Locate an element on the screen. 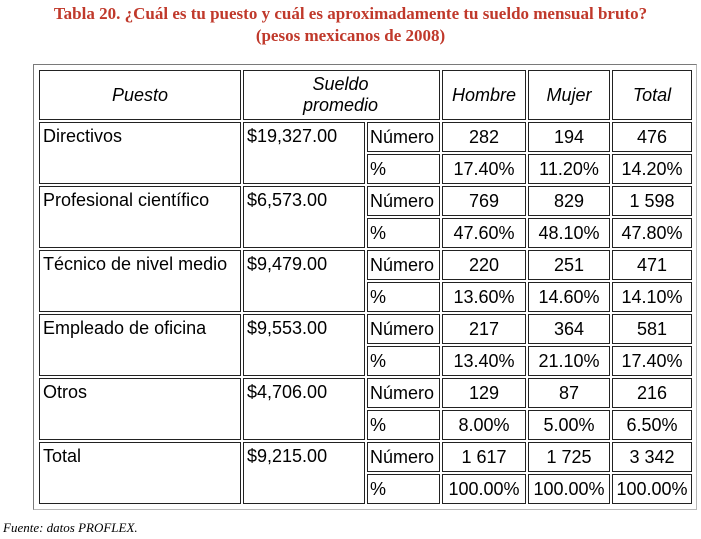  cell-total-numero: 3 342 is located at coordinates (652, 457).